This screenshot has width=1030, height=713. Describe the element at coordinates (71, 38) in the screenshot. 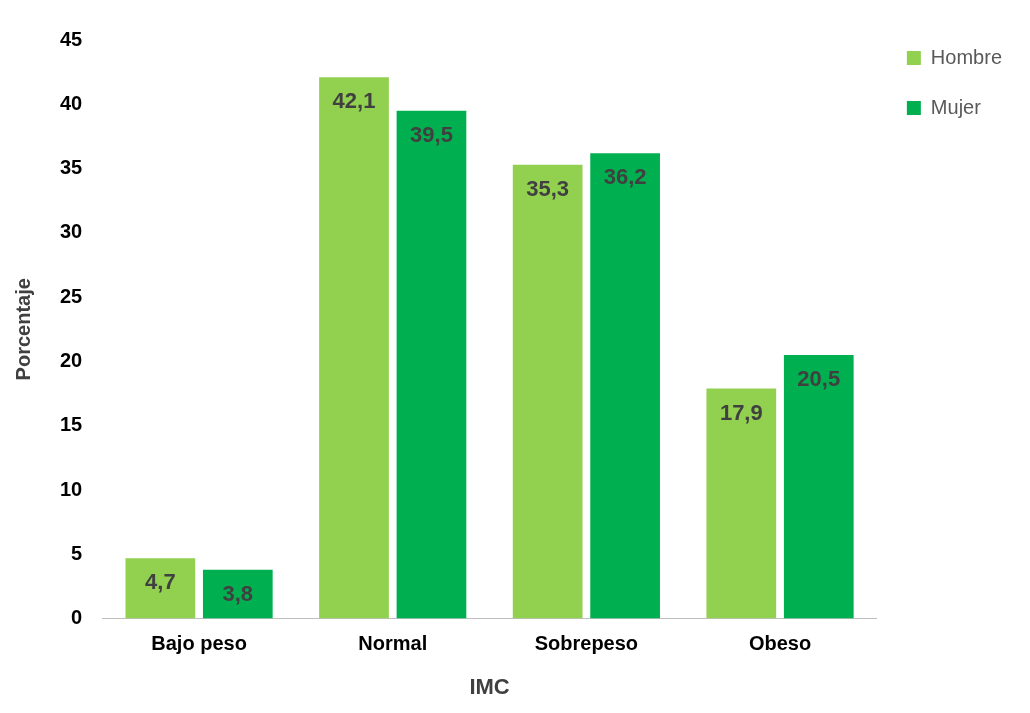

I see `y-tick-label: 45` at that location.